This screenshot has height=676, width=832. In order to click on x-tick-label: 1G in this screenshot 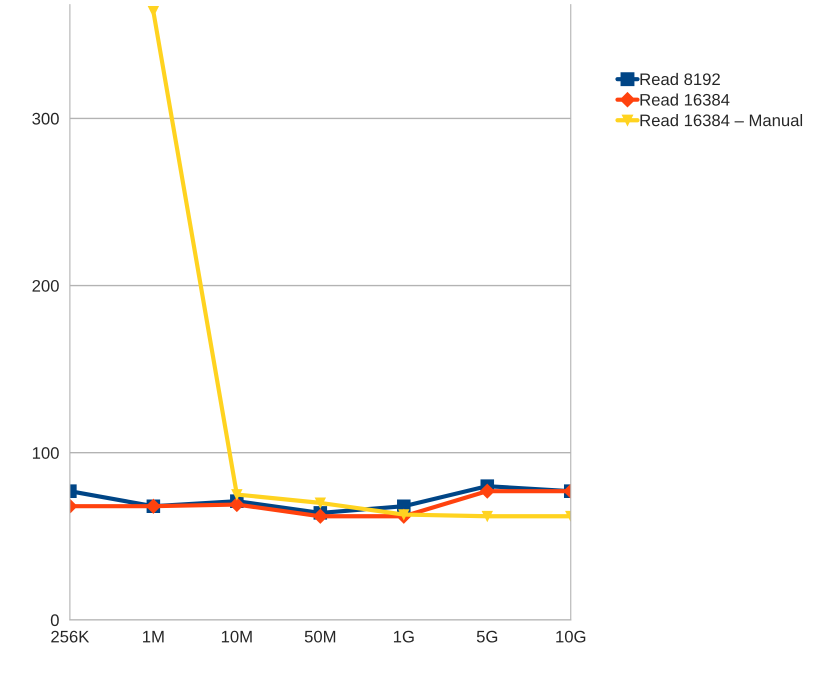, I will do `click(404, 636)`.